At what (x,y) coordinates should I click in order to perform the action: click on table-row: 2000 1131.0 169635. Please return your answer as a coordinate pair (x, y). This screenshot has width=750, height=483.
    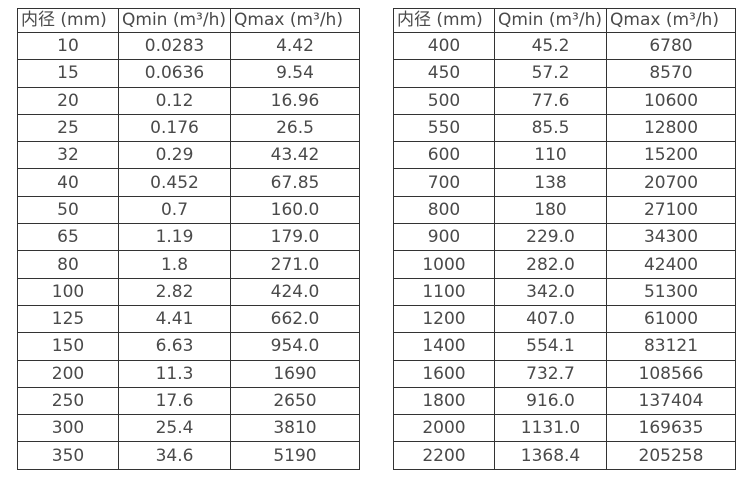
    Looking at the image, I should click on (564, 428).